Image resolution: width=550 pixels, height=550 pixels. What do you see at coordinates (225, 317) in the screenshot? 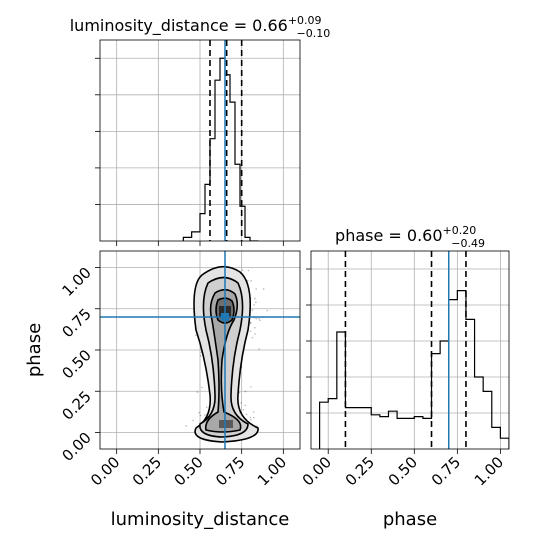
I see `truth-marker` at bounding box center [225, 317].